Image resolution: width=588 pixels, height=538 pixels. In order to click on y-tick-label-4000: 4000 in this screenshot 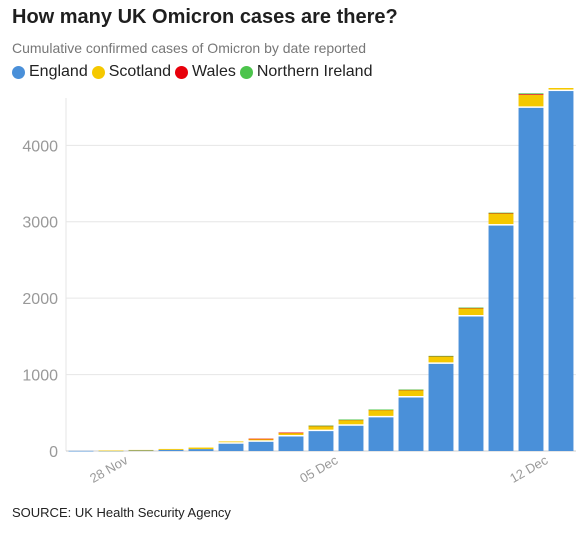, I will do `click(40, 146)`.